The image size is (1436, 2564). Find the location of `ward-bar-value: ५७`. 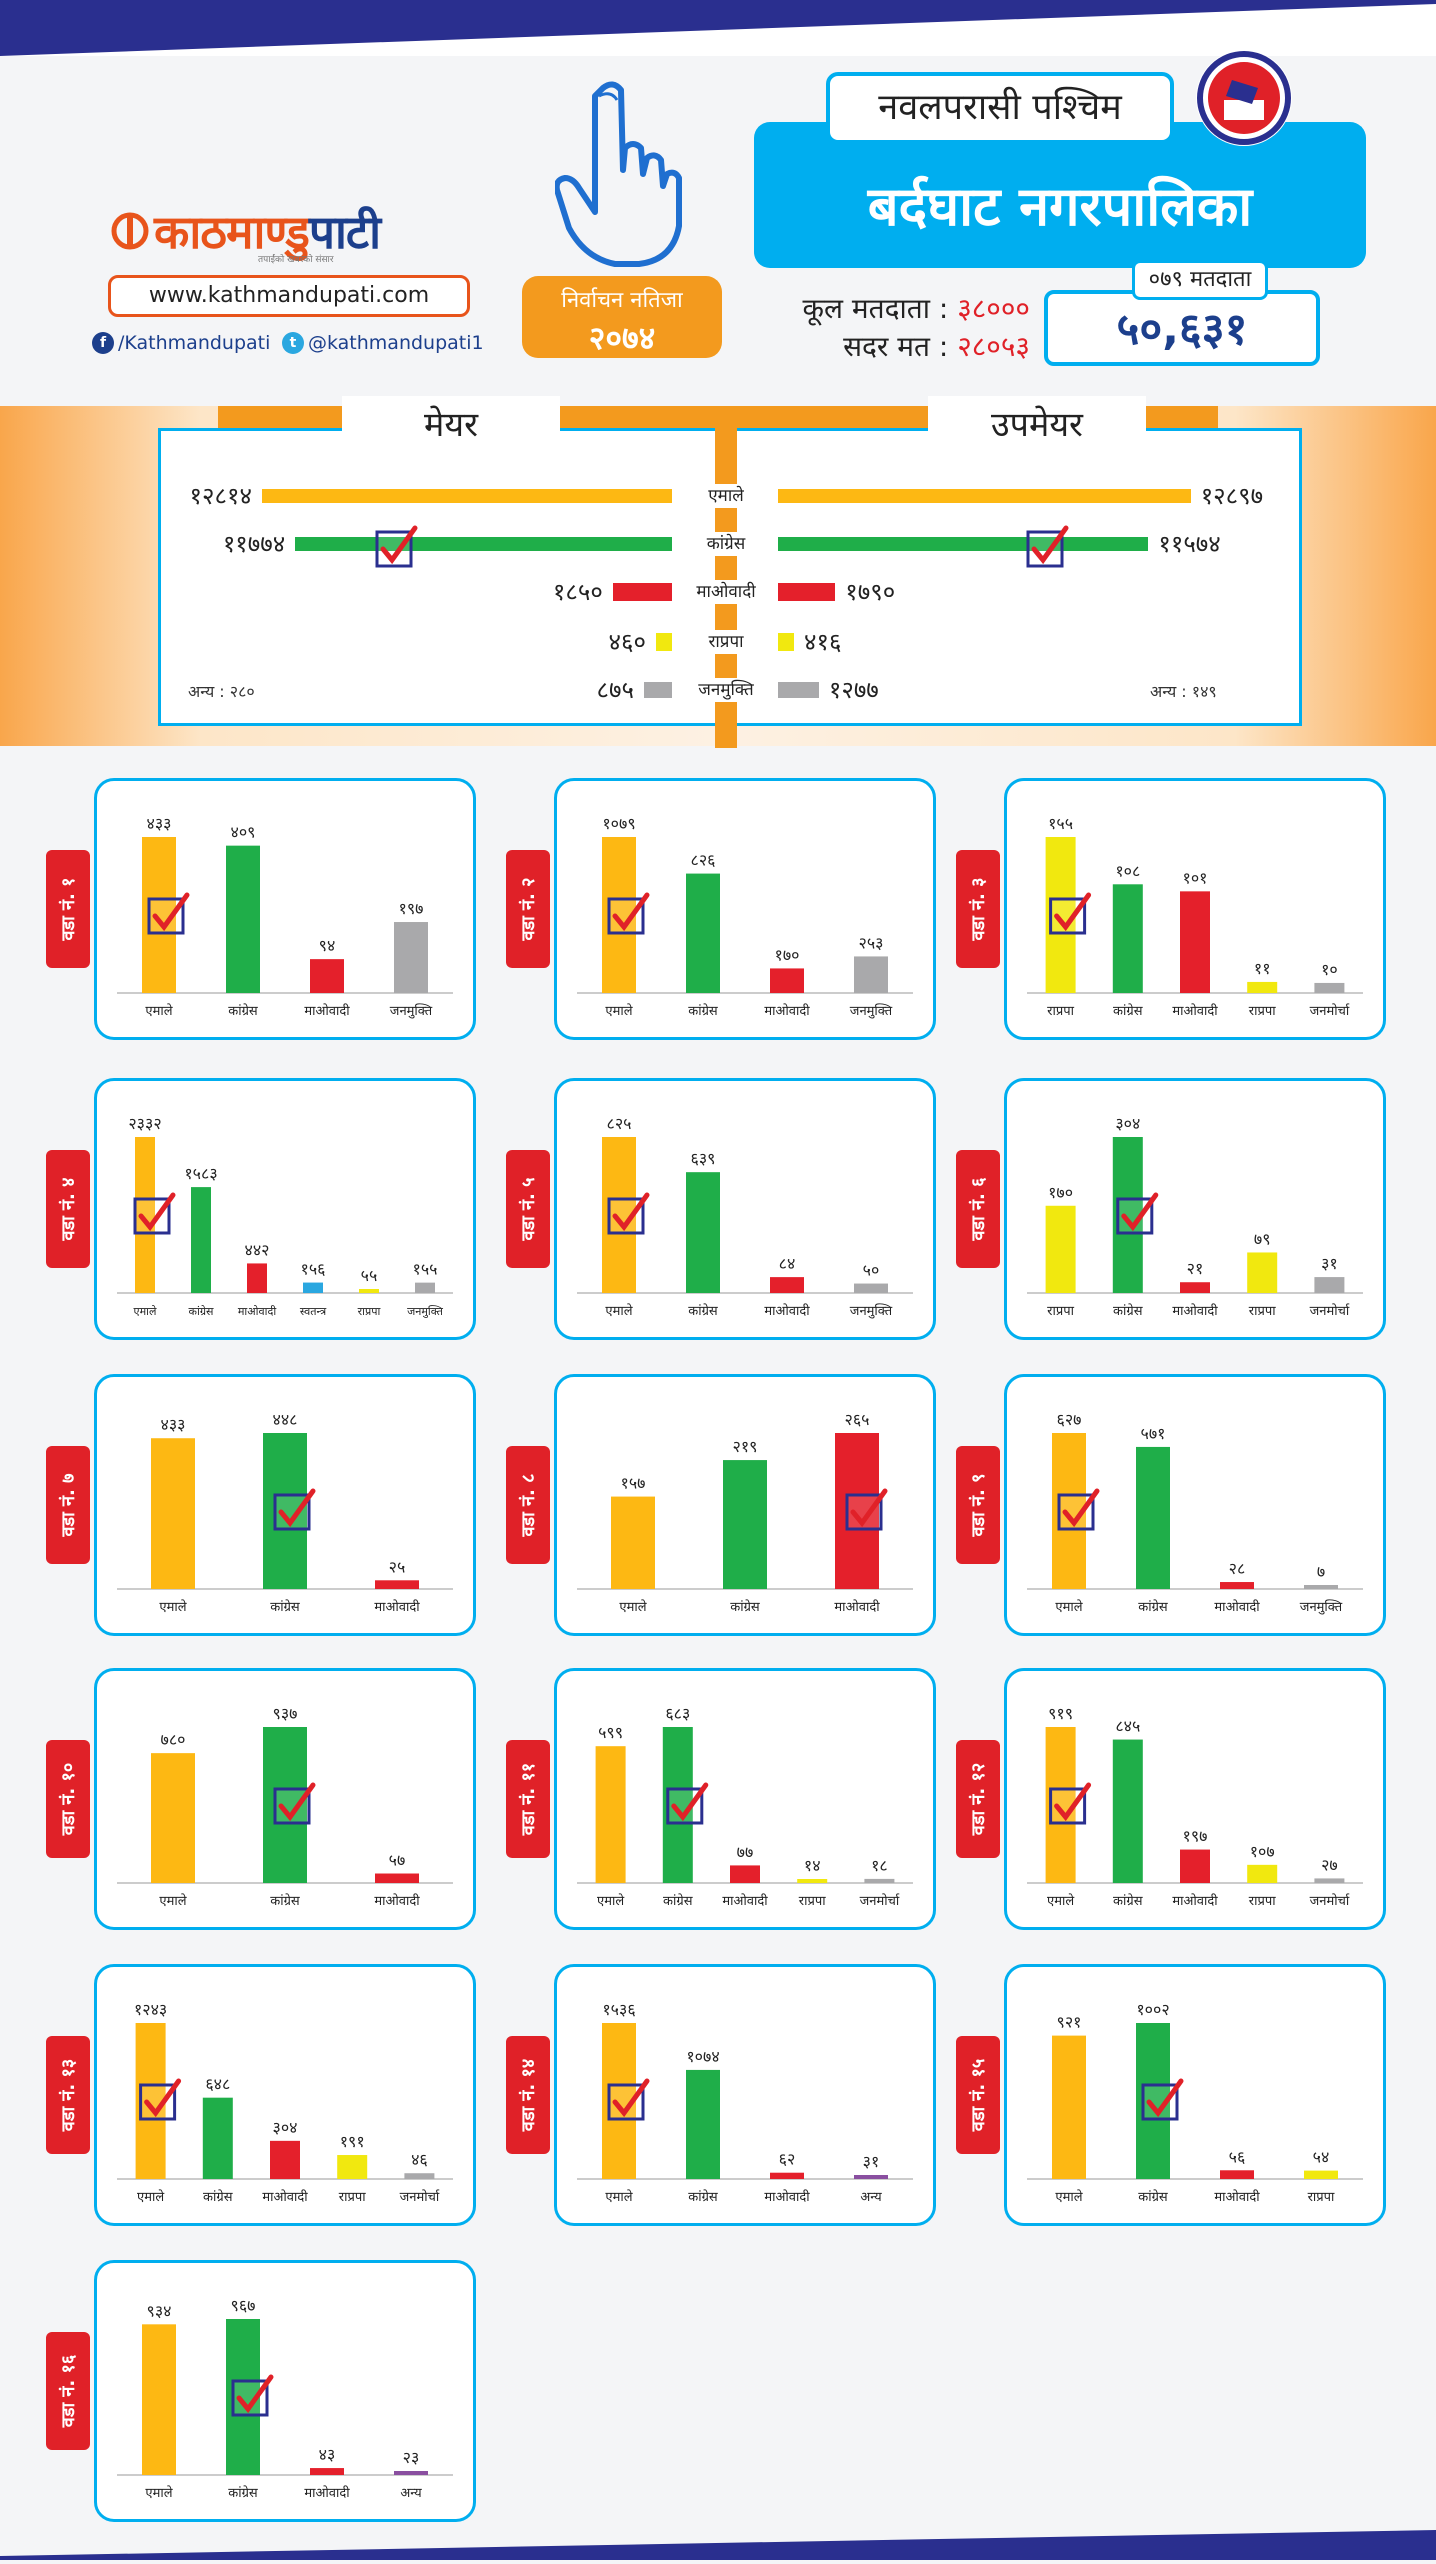

ward-bar-value: ५७ is located at coordinates (397, 1860).